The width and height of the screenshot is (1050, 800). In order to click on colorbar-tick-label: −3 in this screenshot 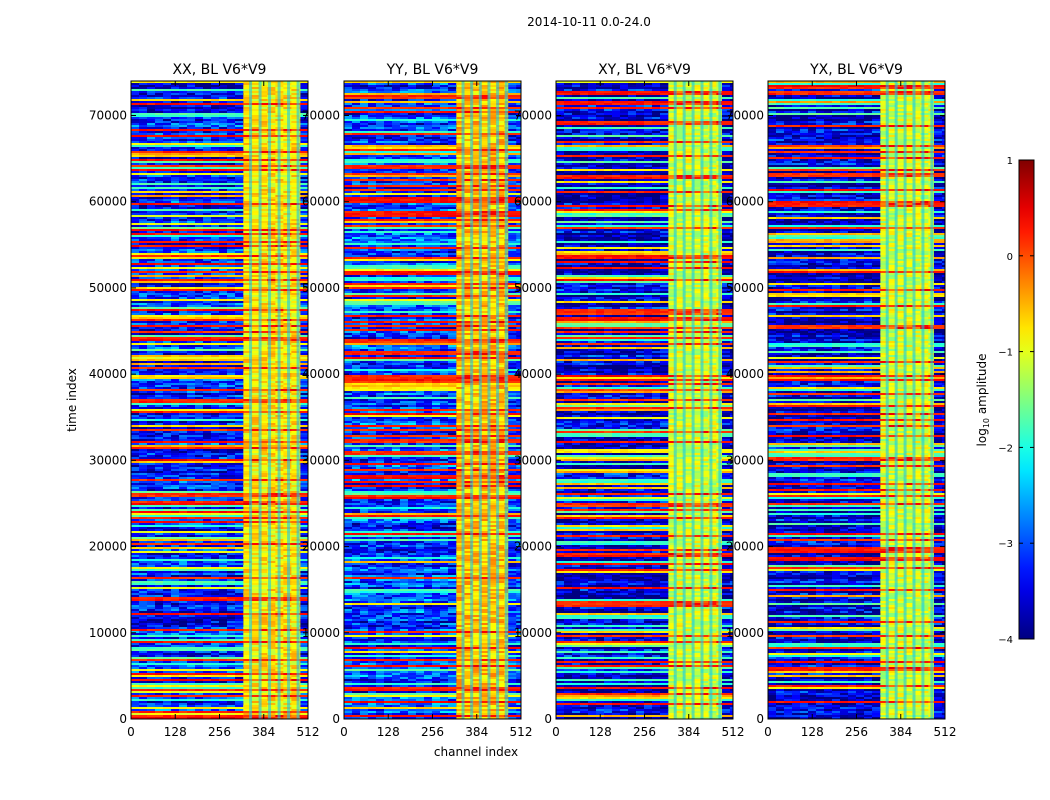, I will do `click(1005, 544)`.